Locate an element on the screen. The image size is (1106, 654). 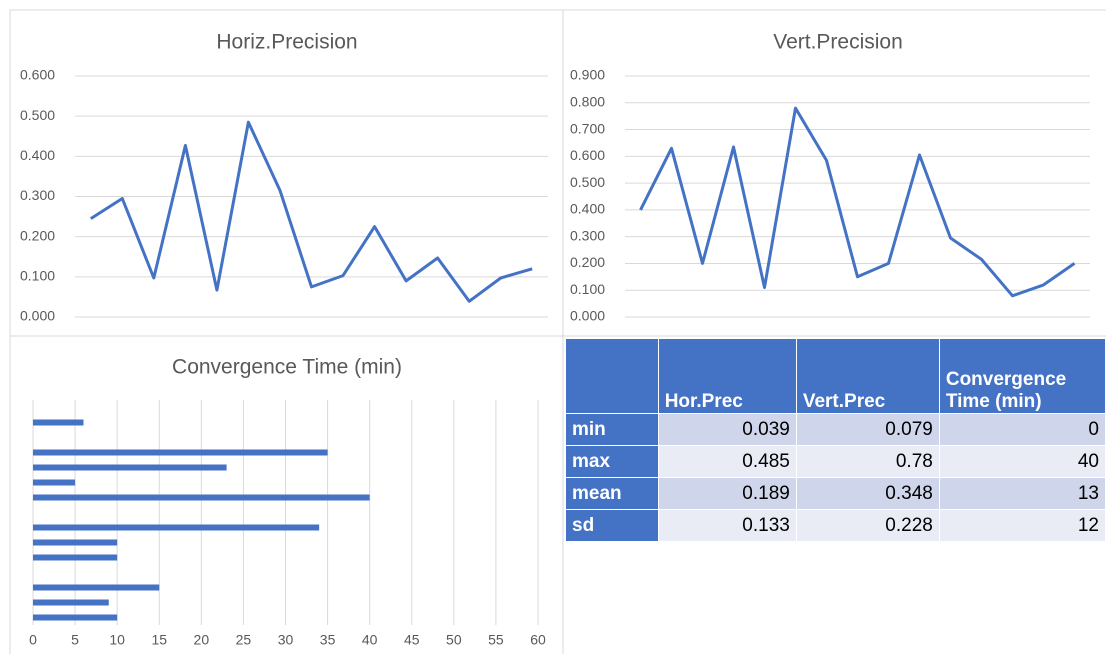
x-tick-label: 5 is located at coordinates (75, 640).